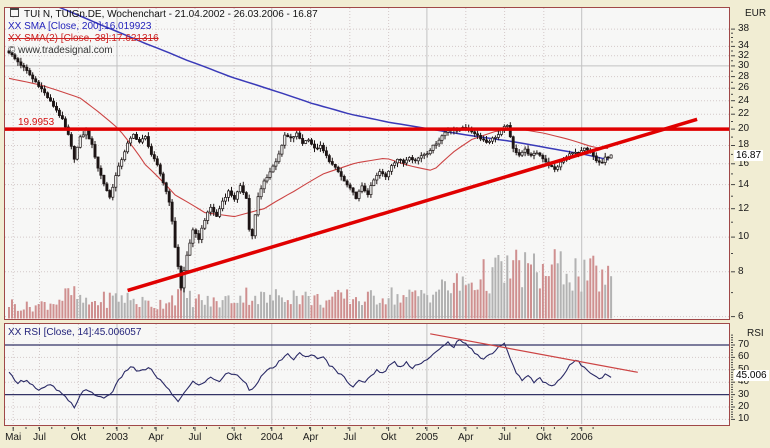 The image size is (770, 448). I want to click on price-tick-label: 6, so click(741, 316).